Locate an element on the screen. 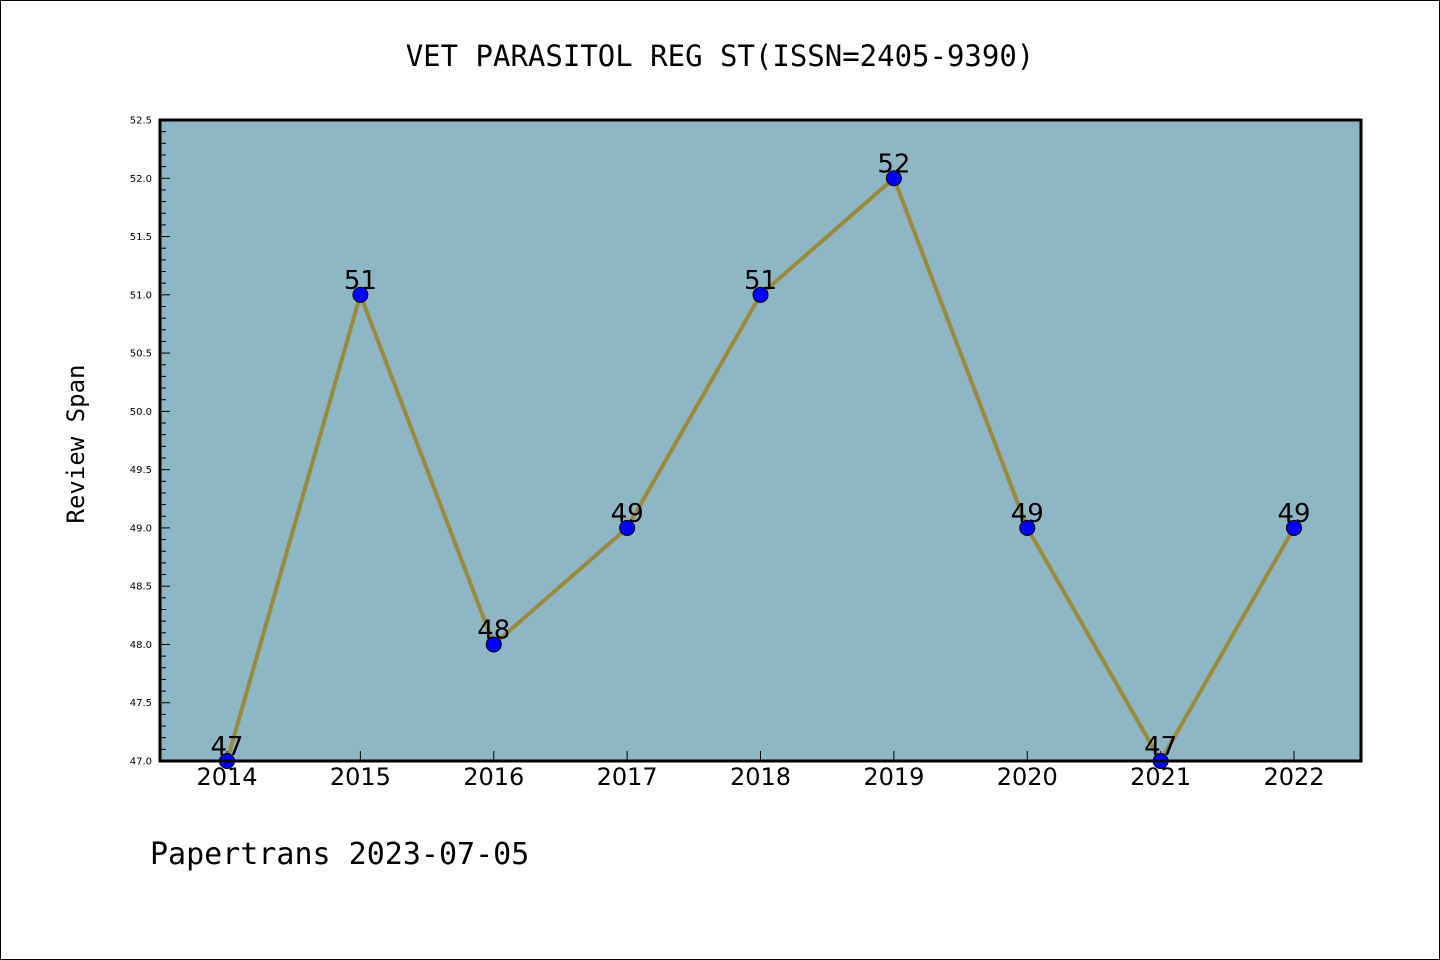 The width and height of the screenshot is (1440, 960). x-tick-label: 2017 is located at coordinates (627, 777).